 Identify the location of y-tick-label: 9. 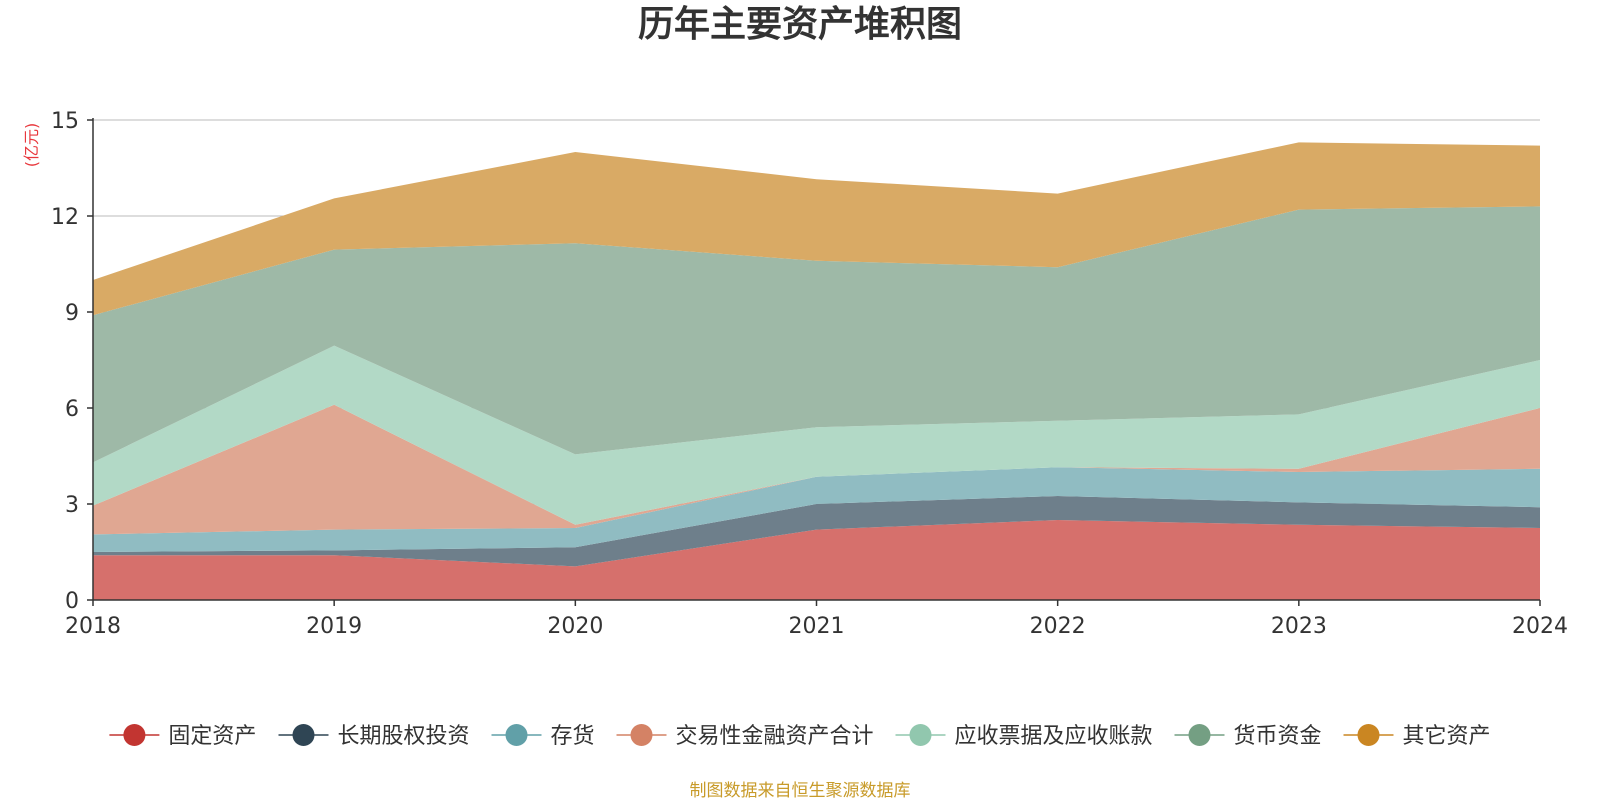
(72, 313).